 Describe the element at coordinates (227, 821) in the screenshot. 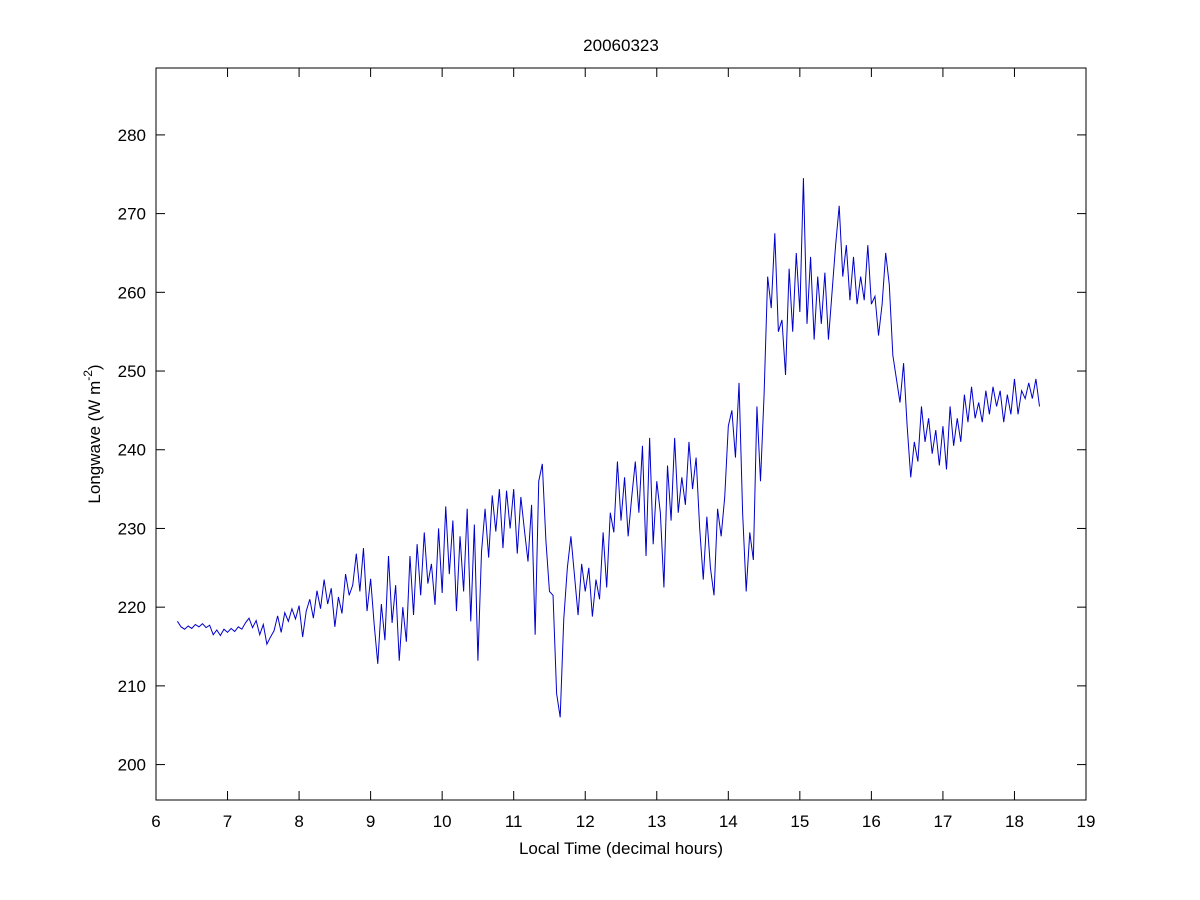

I see `x-tick-label: 7` at that location.